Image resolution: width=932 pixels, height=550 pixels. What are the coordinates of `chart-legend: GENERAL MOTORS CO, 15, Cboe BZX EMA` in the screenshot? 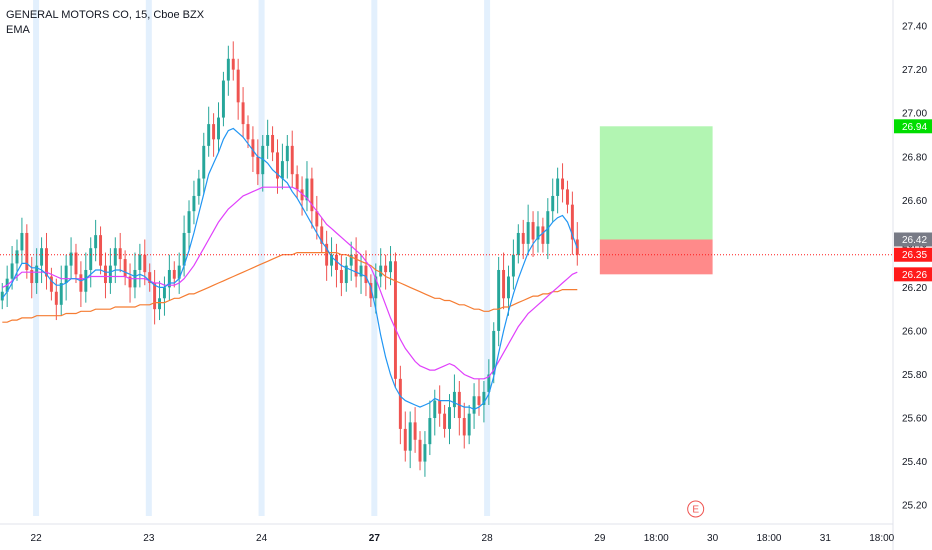 It's located at (105, 23).